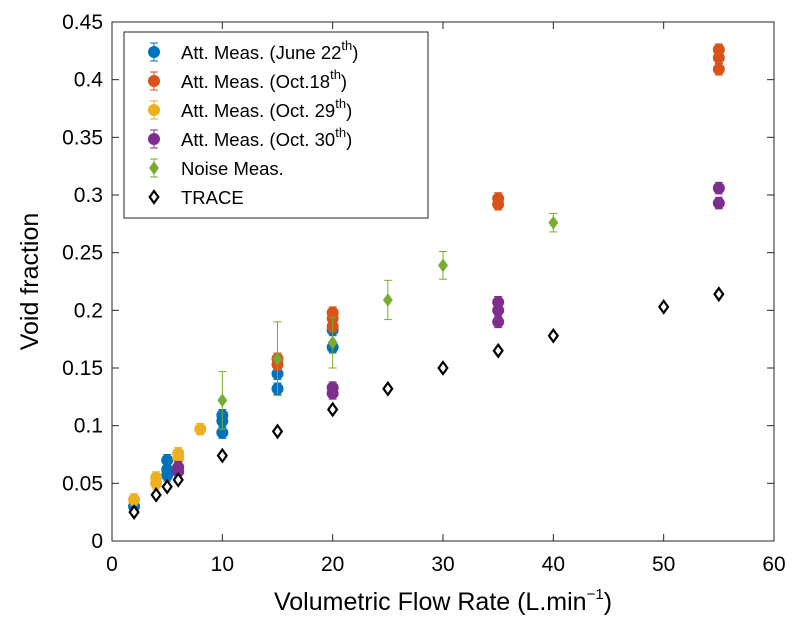 Image resolution: width=798 pixels, height=619 pixels. I want to click on legend-label: Att. Meas. (June 22th), so click(269, 50).